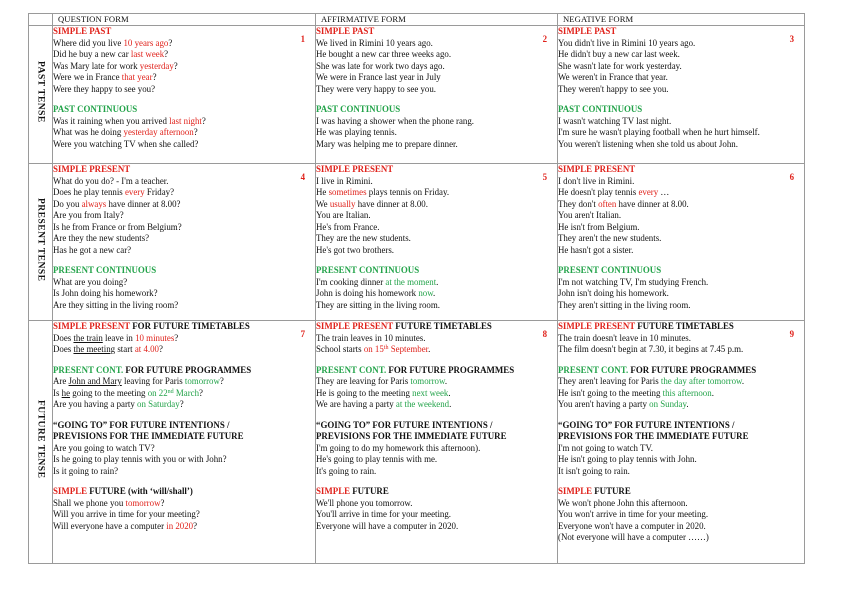  What do you see at coordinates (380, 65) in the screenshot?
I see `text-run: She was late for work two days ago.` at bounding box center [380, 65].